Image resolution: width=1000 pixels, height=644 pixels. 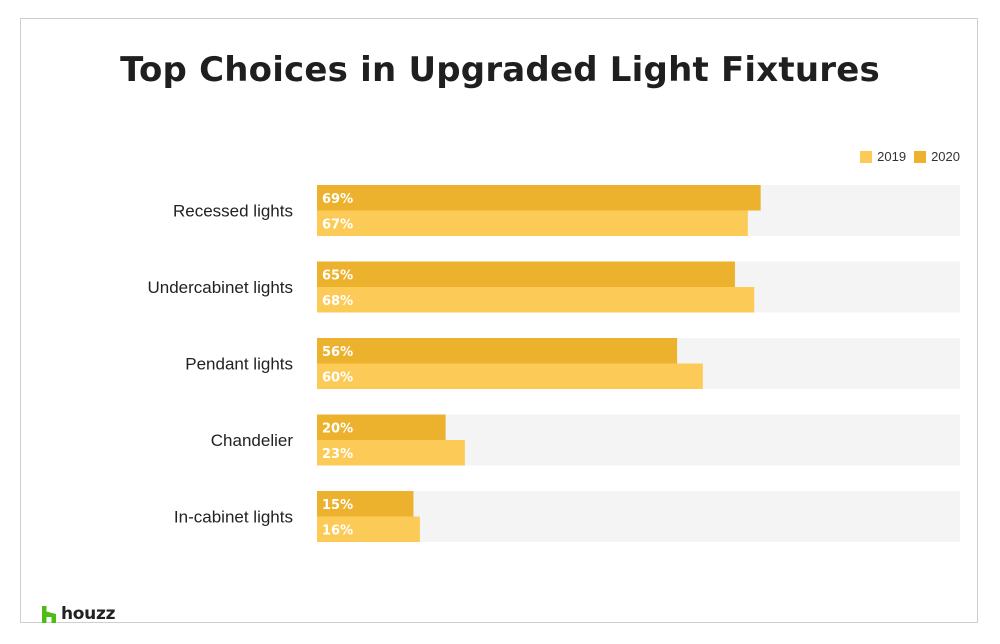 What do you see at coordinates (337, 301) in the screenshot?
I see `data-label-undercabinet-lights-2019: 68%` at bounding box center [337, 301].